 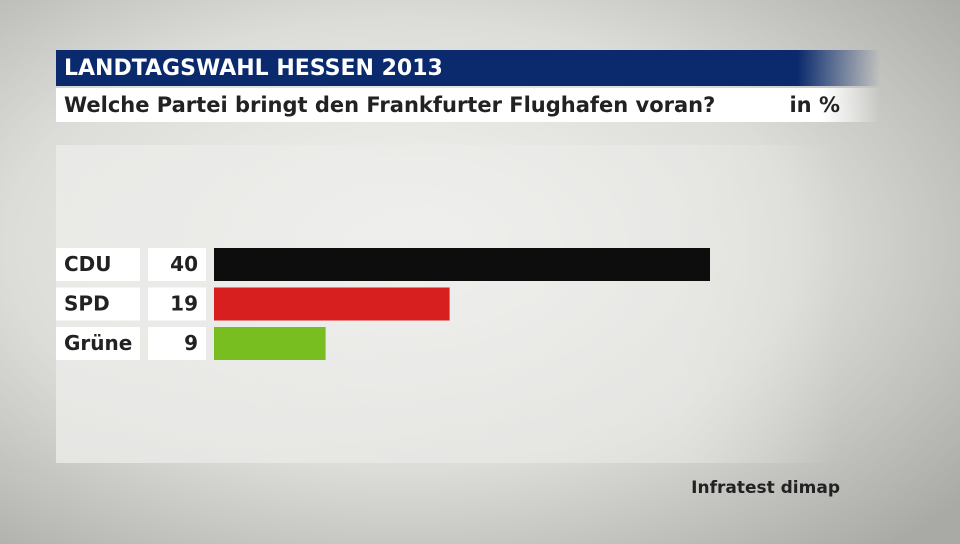 I want to click on value-label: 19, so click(x=184, y=304).